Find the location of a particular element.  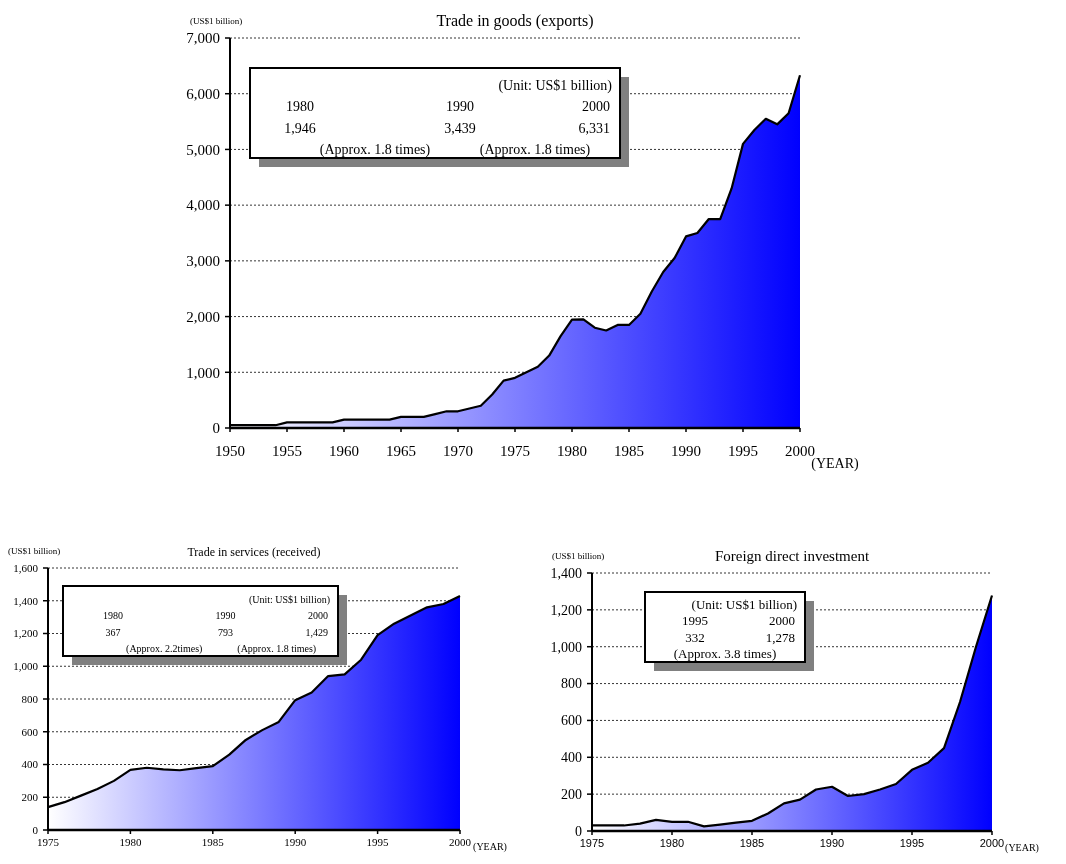

annotation: 793 is located at coordinates (225, 632).